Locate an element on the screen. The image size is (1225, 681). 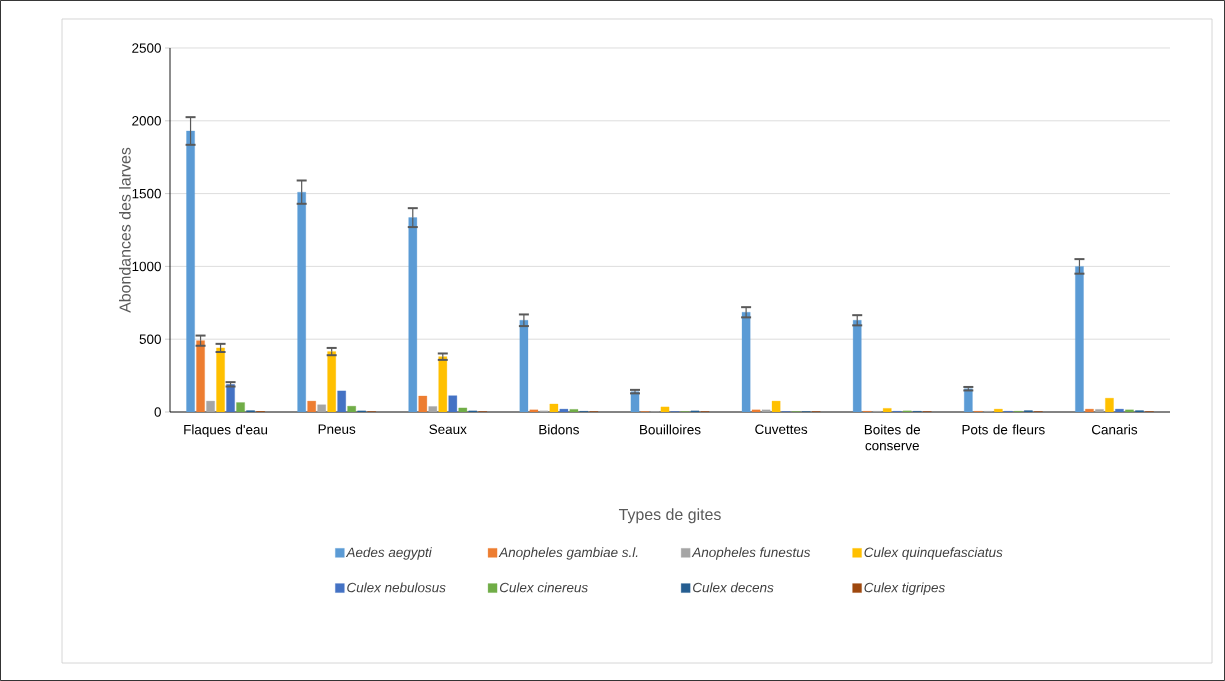
legend-label: Culex decens is located at coordinates (733, 587).